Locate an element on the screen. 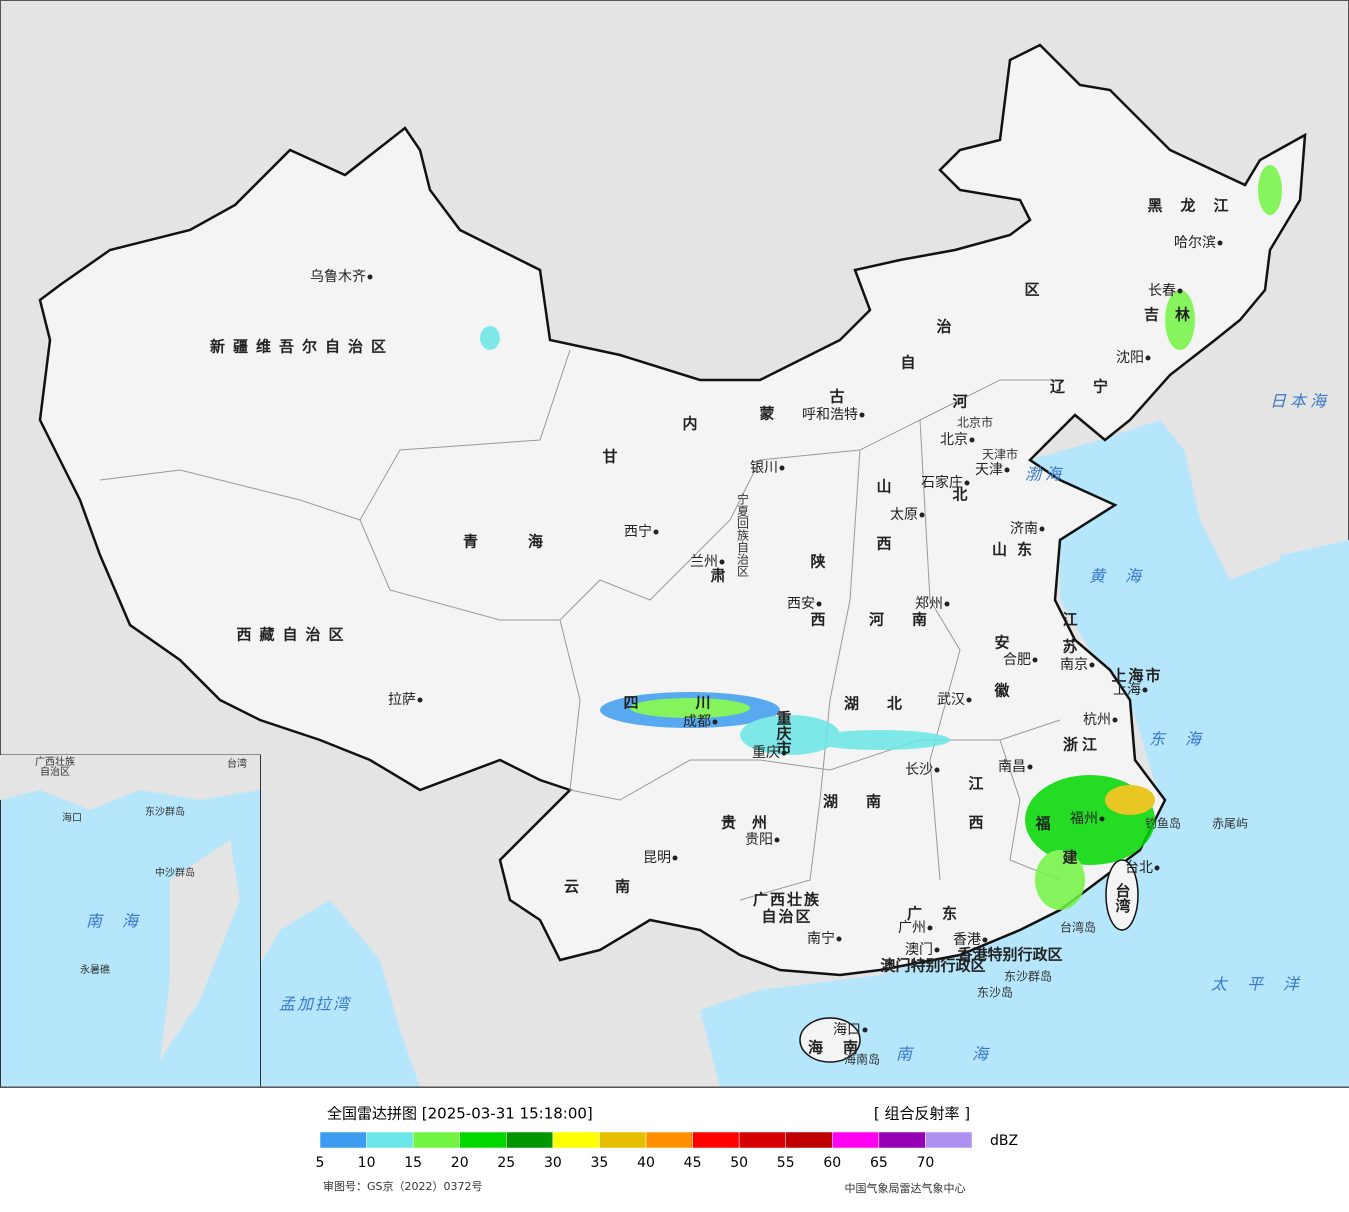 This screenshot has width=1349, height=1212. sea-label: 日本海 is located at coordinates (1300, 401).